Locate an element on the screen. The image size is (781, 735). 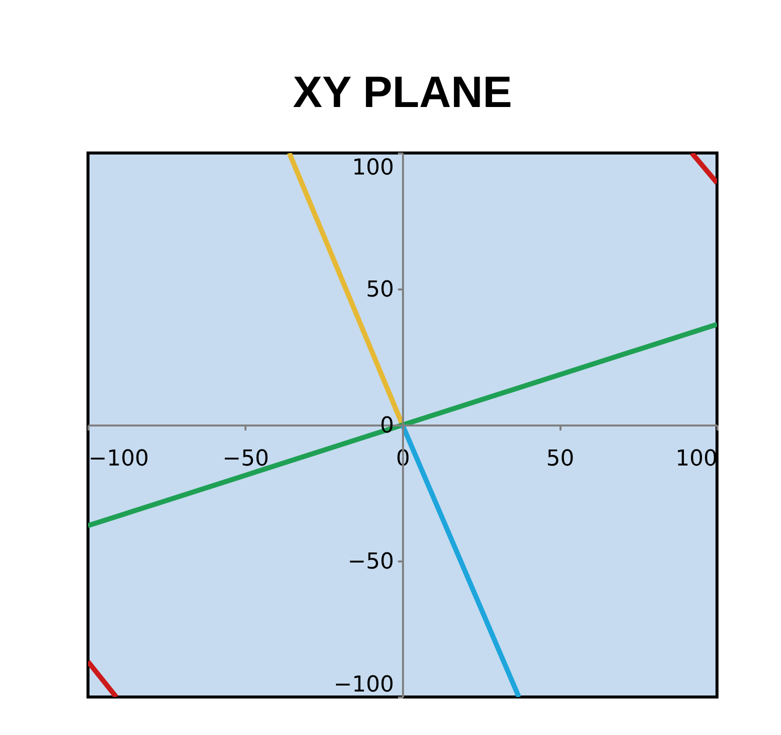
y-tick-label: −100 is located at coordinates (364, 685).